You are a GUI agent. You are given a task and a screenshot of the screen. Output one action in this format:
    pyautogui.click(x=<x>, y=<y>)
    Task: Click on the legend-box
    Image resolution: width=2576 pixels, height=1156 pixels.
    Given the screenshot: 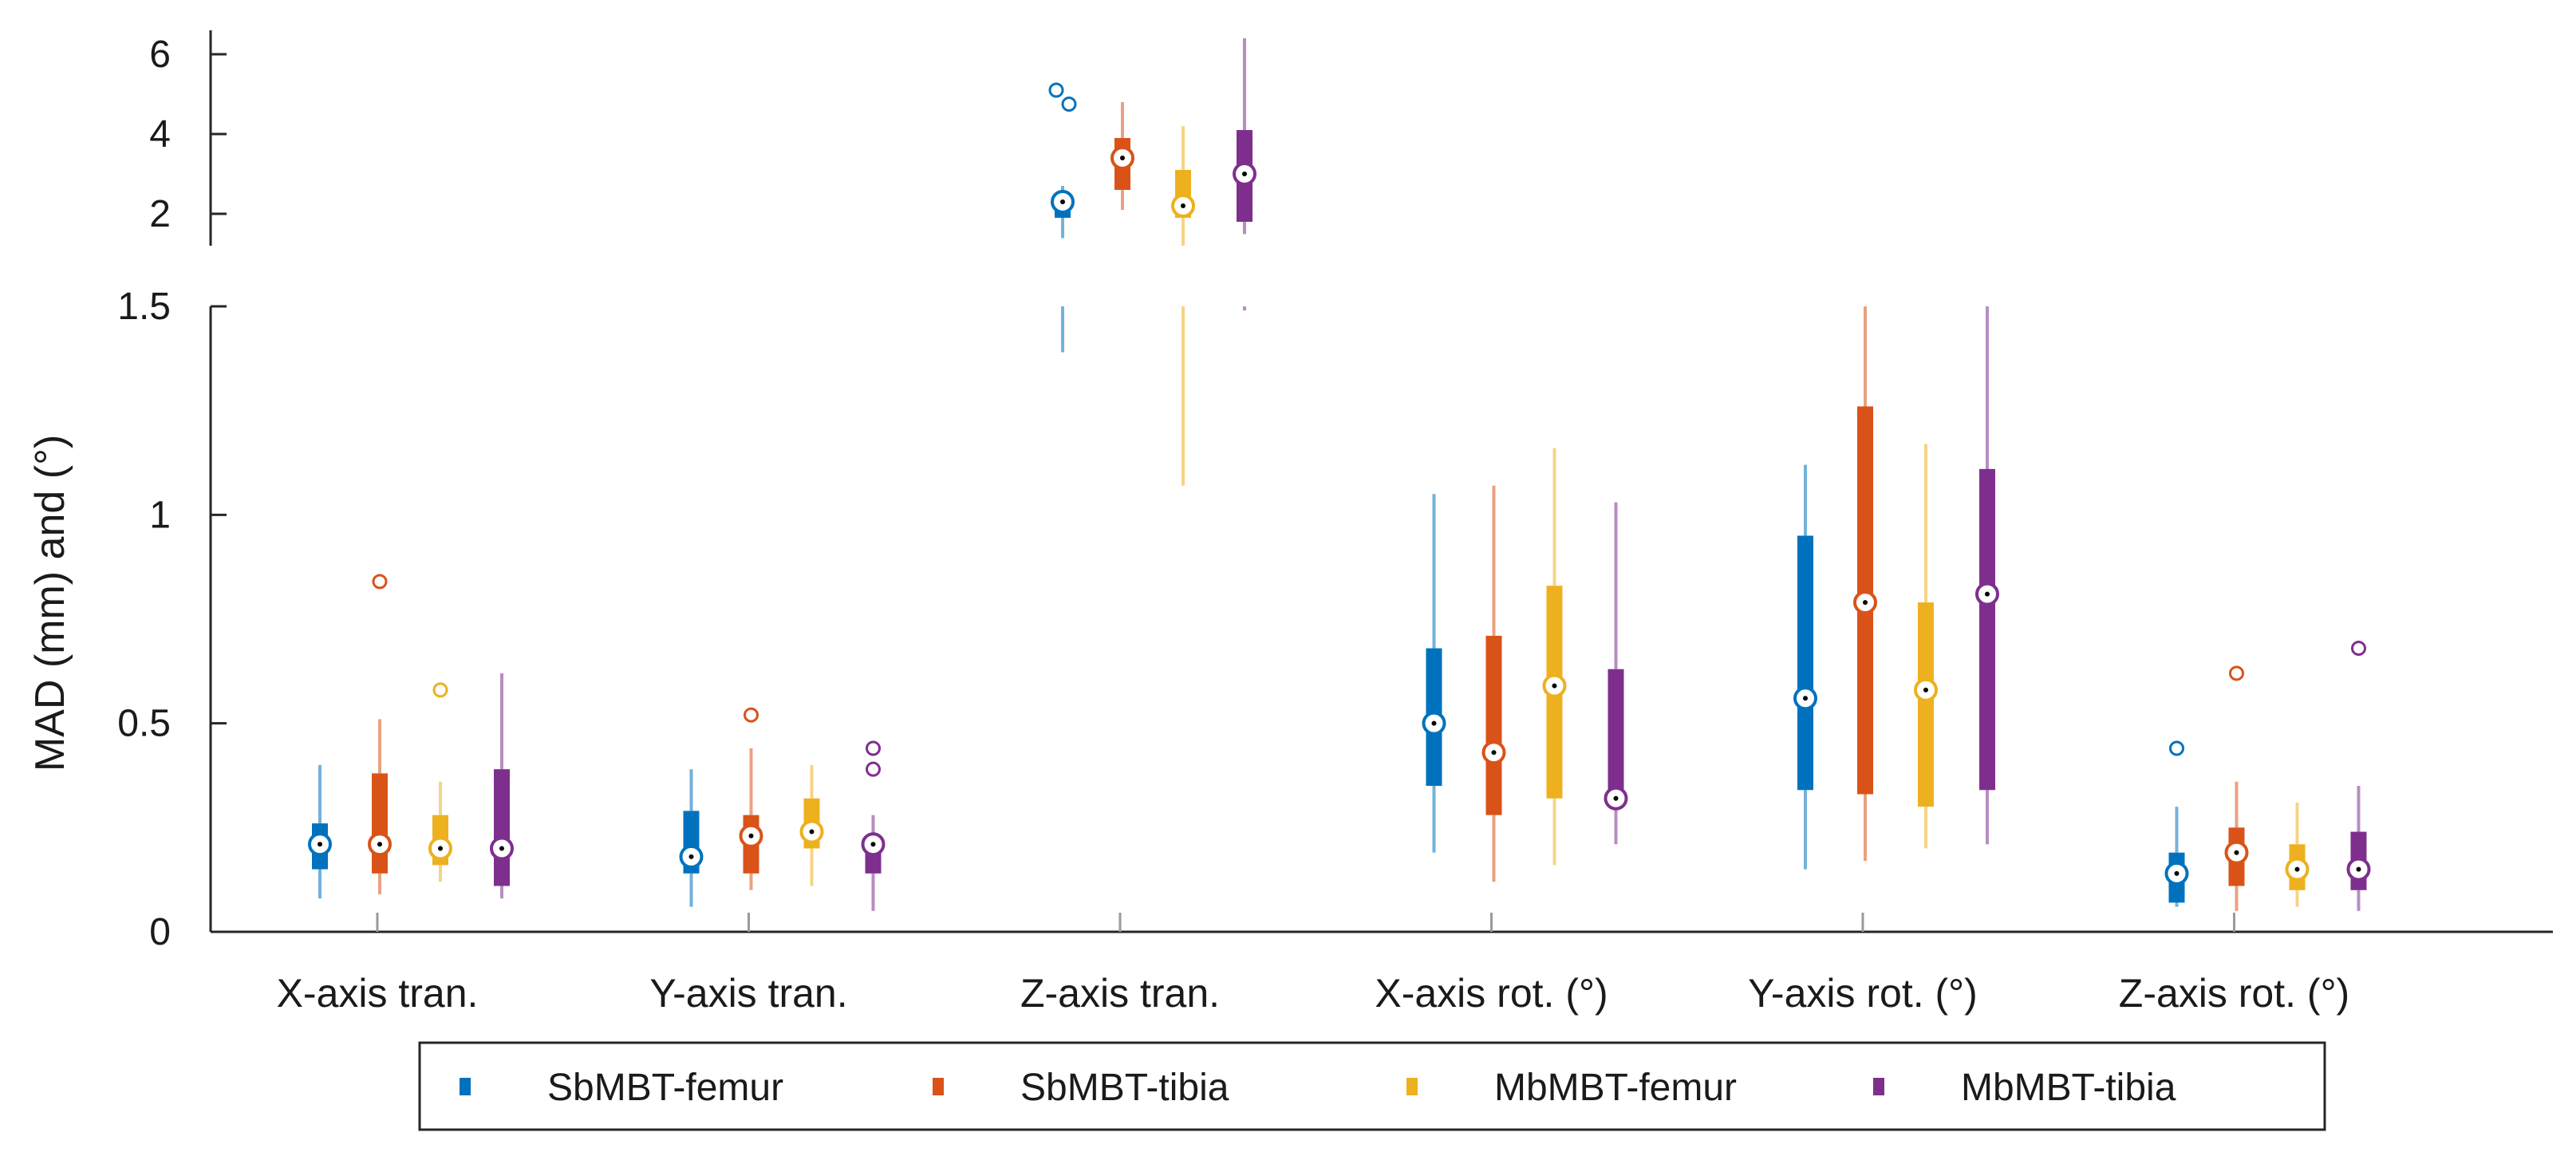 What is the action you would take?
    pyautogui.click(x=1372, y=1086)
    